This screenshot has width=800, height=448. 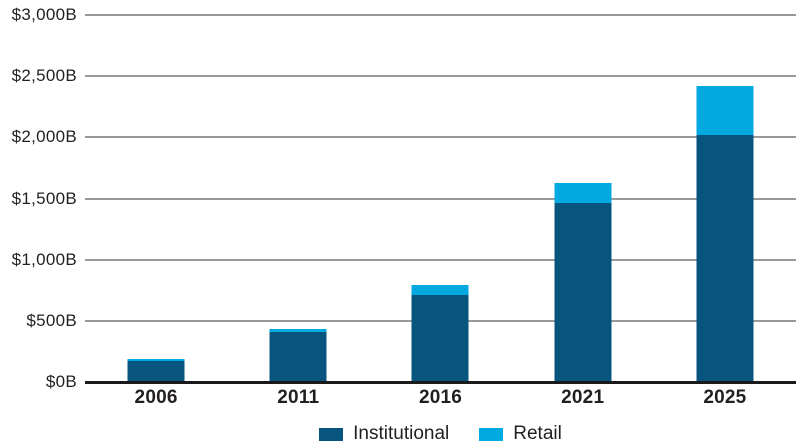 I want to click on legend-item-retail: Retail, so click(x=520, y=434).